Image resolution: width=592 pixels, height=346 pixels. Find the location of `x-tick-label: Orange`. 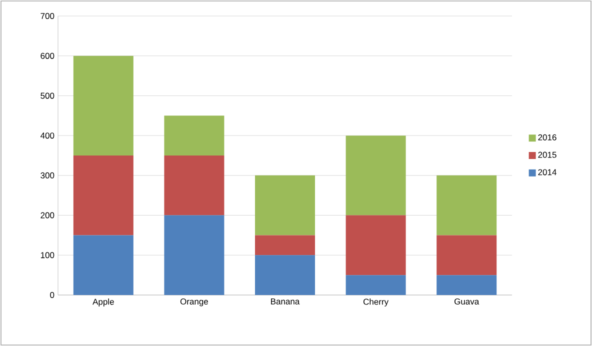

x-tick-label: Orange is located at coordinates (194, 302).